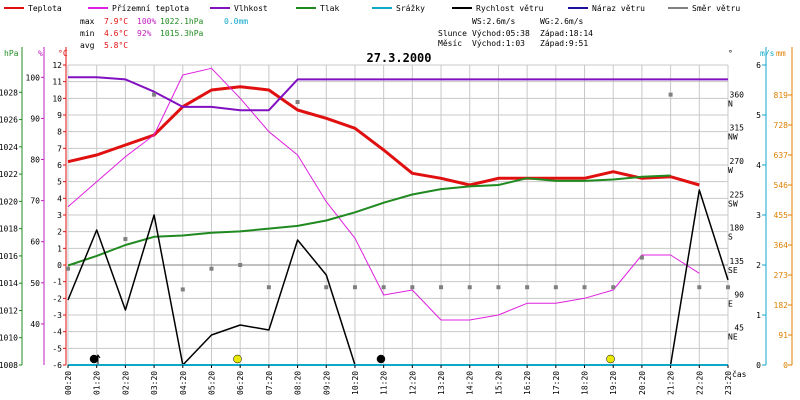 Image resolution: width=800 pixels, height=400 pixels. Describe the element at coordinates (9, 338) in the screenshot. I see `press_hpa-tick-label: 1010` at that location.